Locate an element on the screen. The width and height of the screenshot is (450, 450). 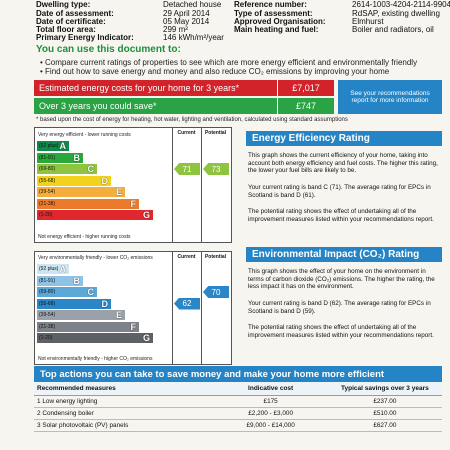
ee-potential-arrow: 73 is located at coordinates (216, 169).